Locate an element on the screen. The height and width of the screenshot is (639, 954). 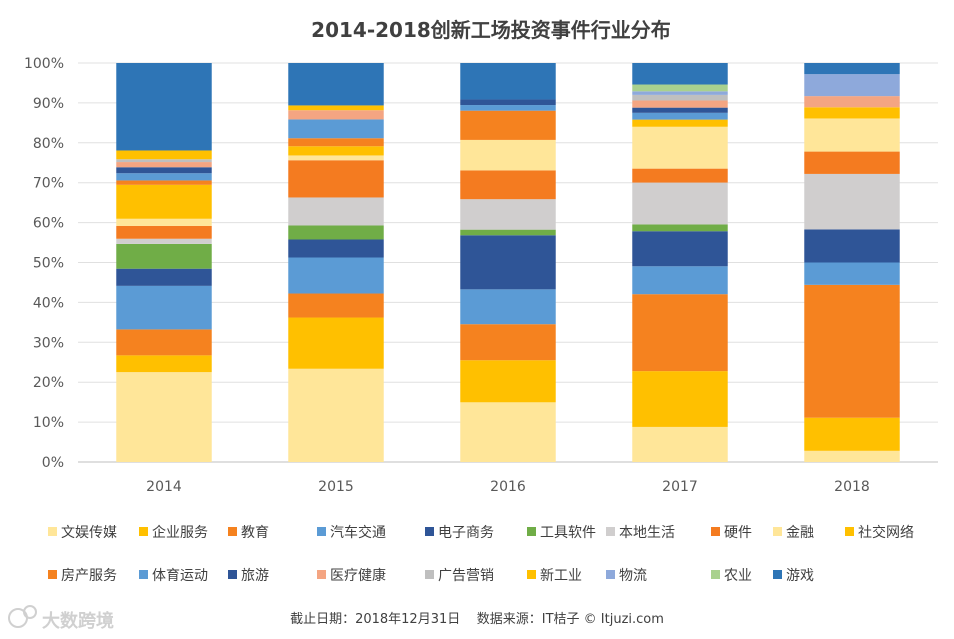
y-tick-label: 70% is located at coordinates (48, 184).